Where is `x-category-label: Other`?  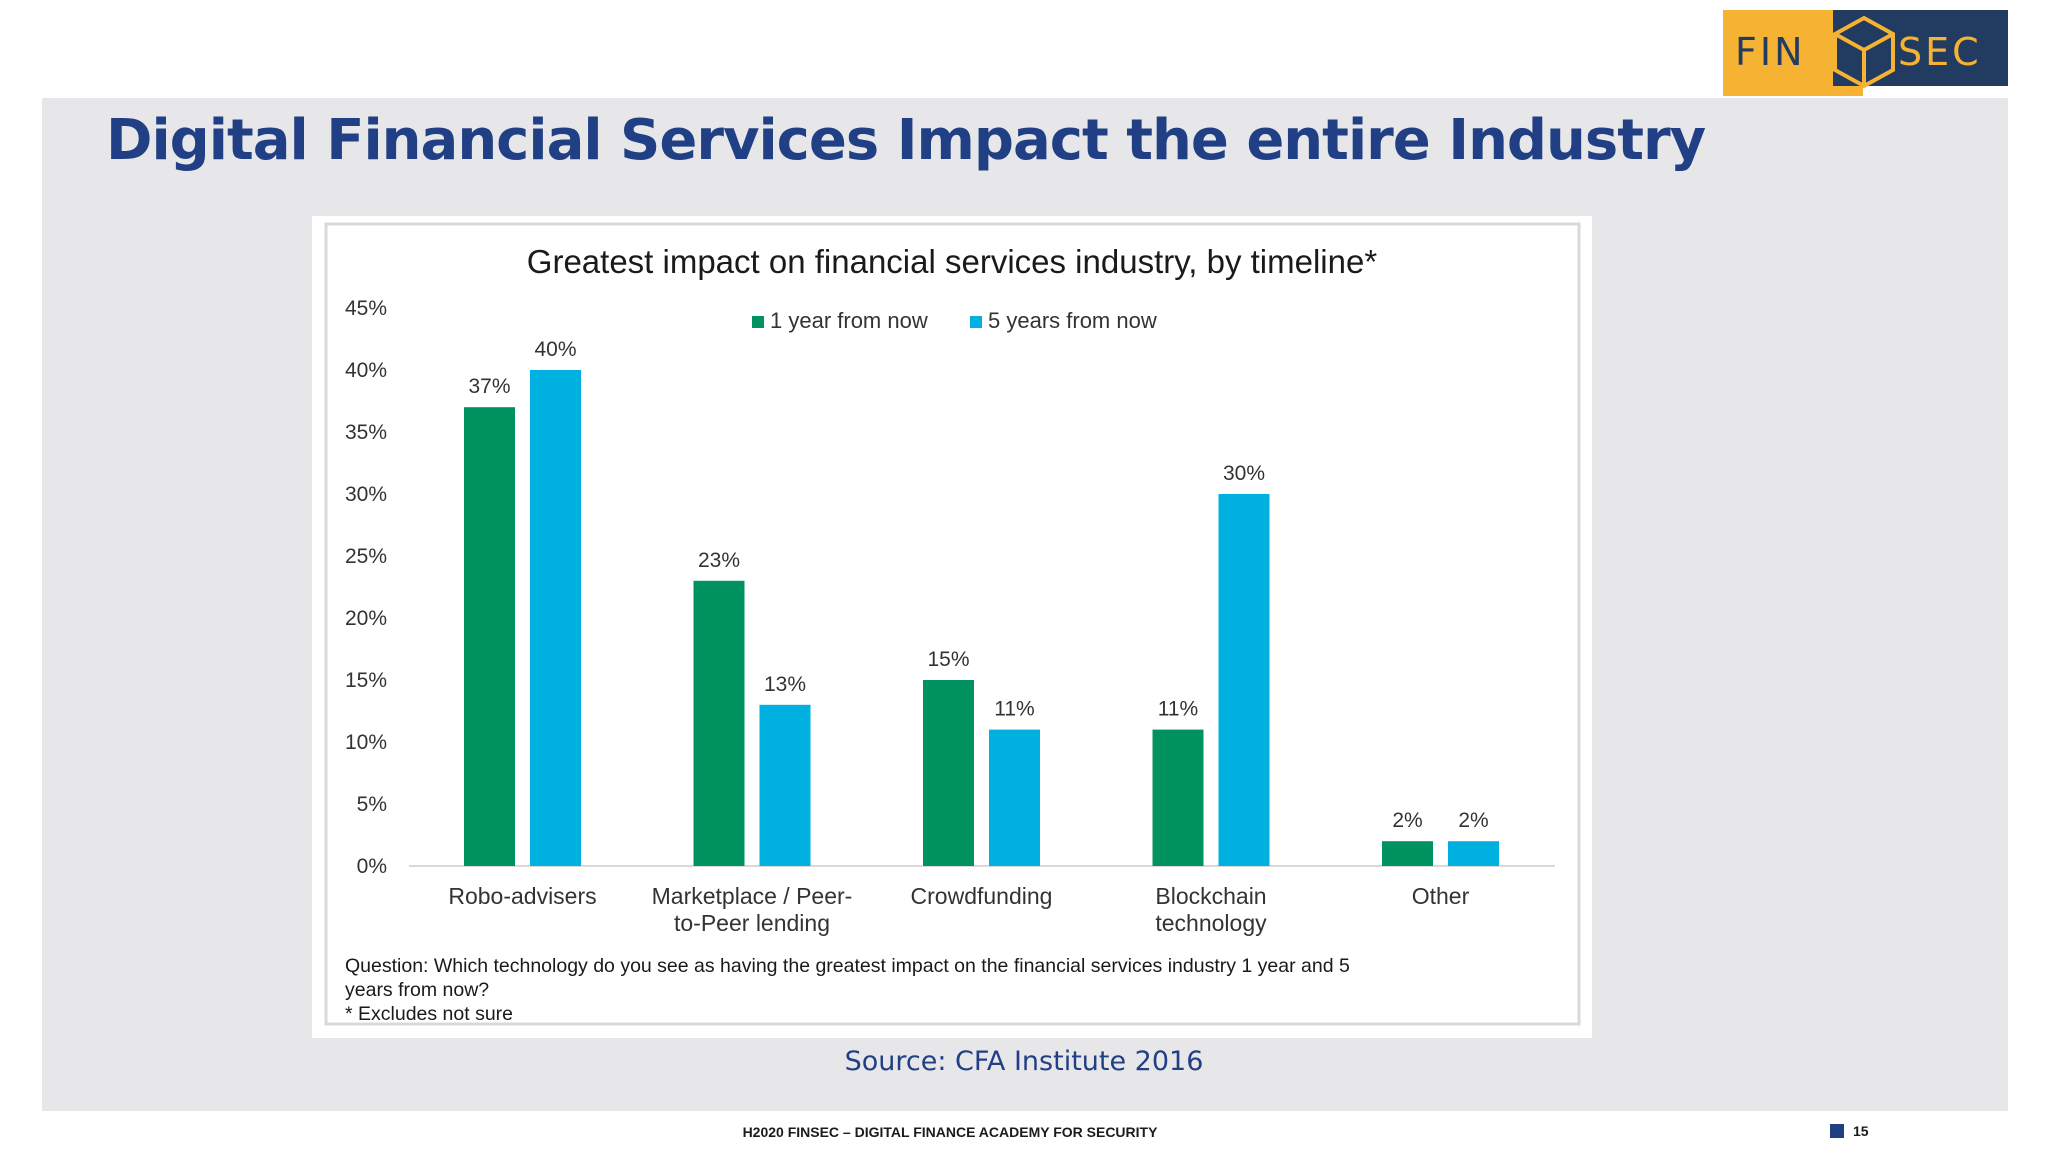
x-category-label: Other is located at coordinates (1441, 896).